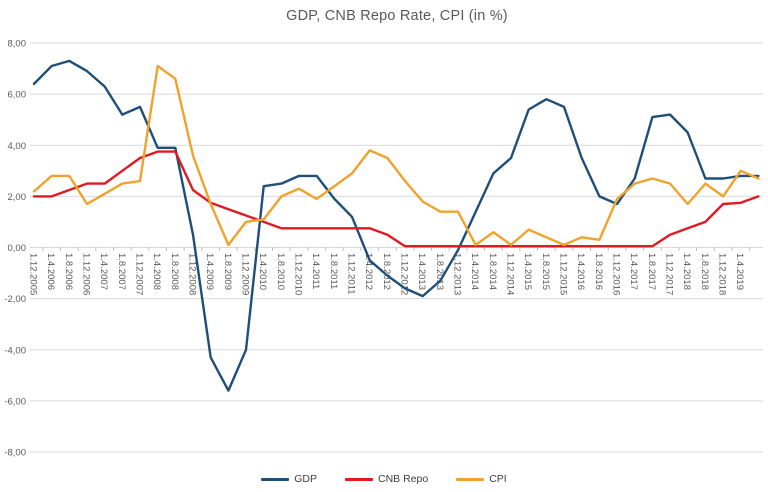 The image size is (768, 492). I want to click on y-axis-tick-label: 8,00, so click(17, 44).